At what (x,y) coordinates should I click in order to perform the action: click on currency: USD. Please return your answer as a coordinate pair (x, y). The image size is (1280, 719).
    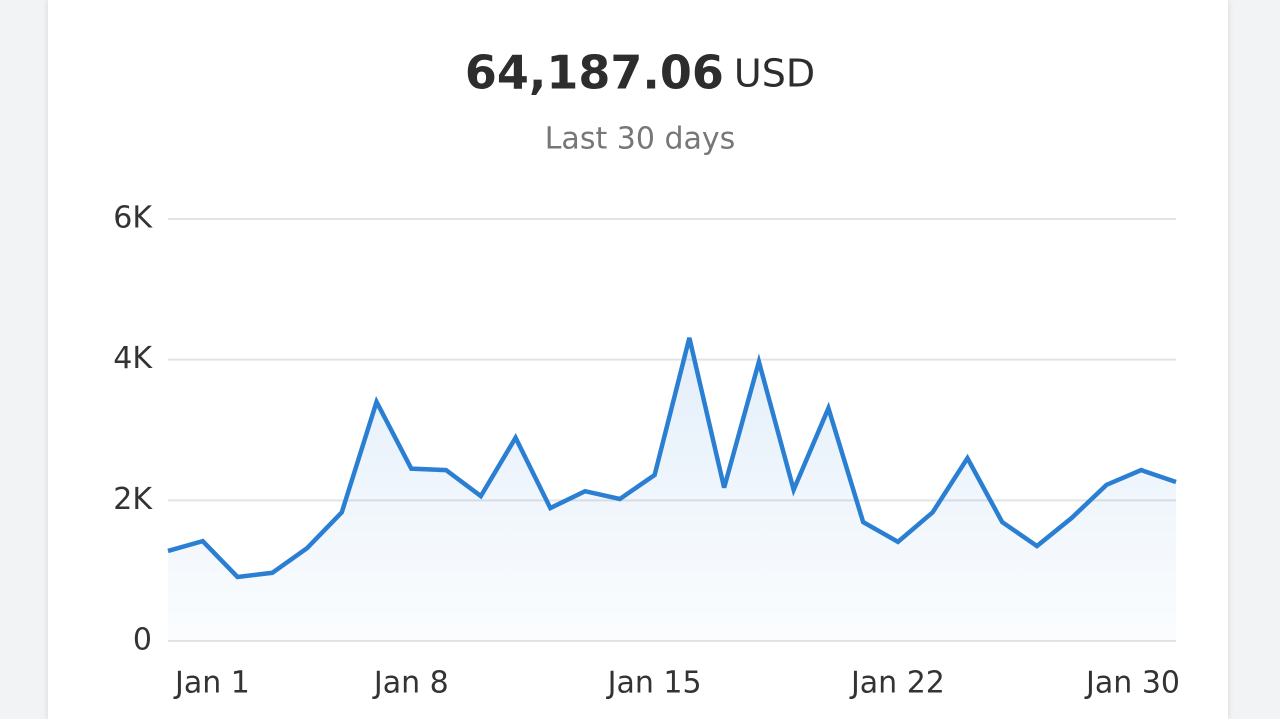
    Looking at the image, I should click on (774, 74).